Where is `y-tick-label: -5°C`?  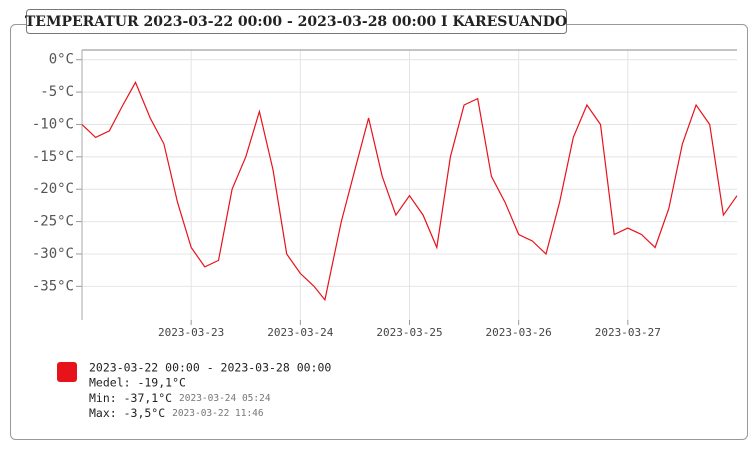
y-tick-label: -5°C is located at coordinates (57, 92).